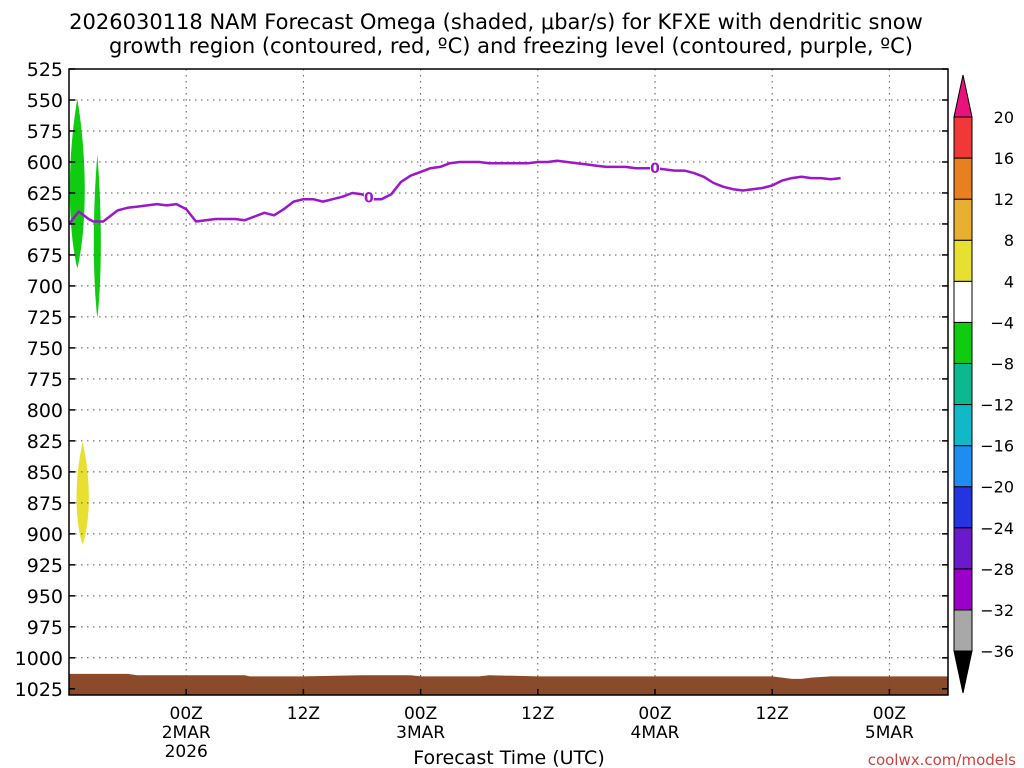 The width and height of the screenshot is (1024, 768). I want to click on omega-minus4-to-minus8-a, so click(77, 183).